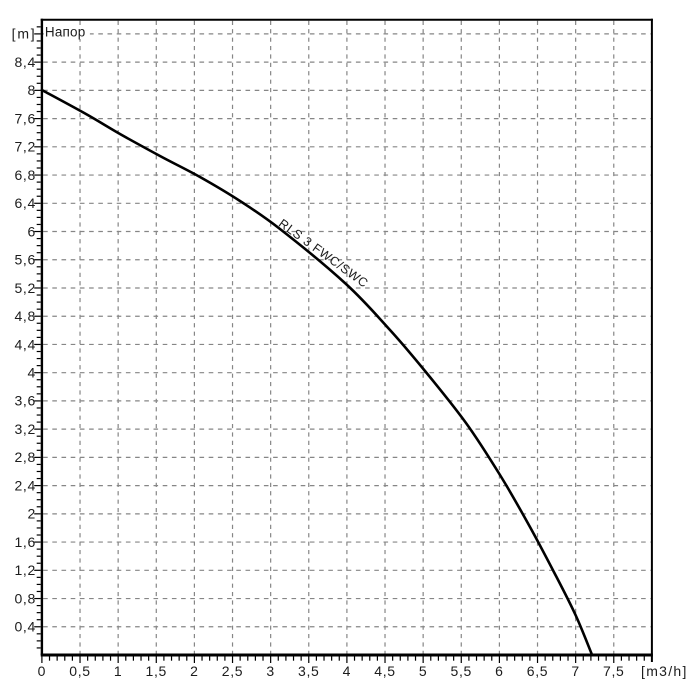  What do you see at coordinates (80, 671) in the screenshot?
I see `svg-text: 0,5` at bounding box center [80, 671].